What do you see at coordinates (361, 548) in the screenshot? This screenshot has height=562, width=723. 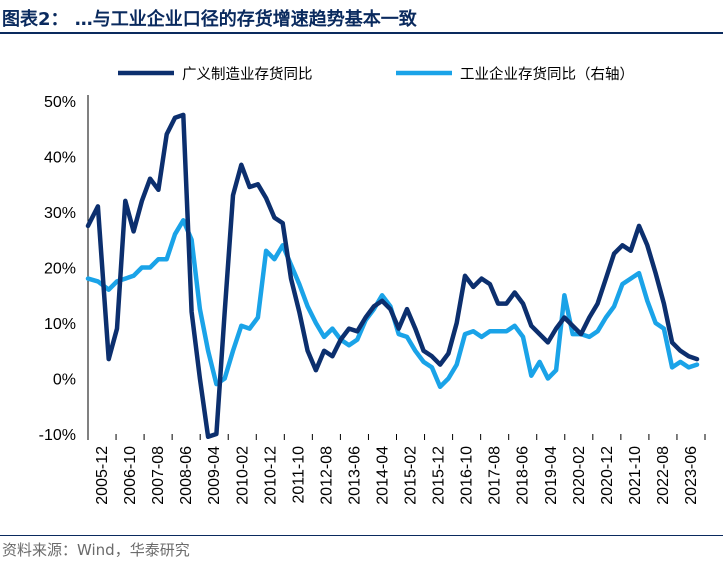 I see `source-bar: 资料来源：Wind，华泰研究` at bounding box center [361, 548].